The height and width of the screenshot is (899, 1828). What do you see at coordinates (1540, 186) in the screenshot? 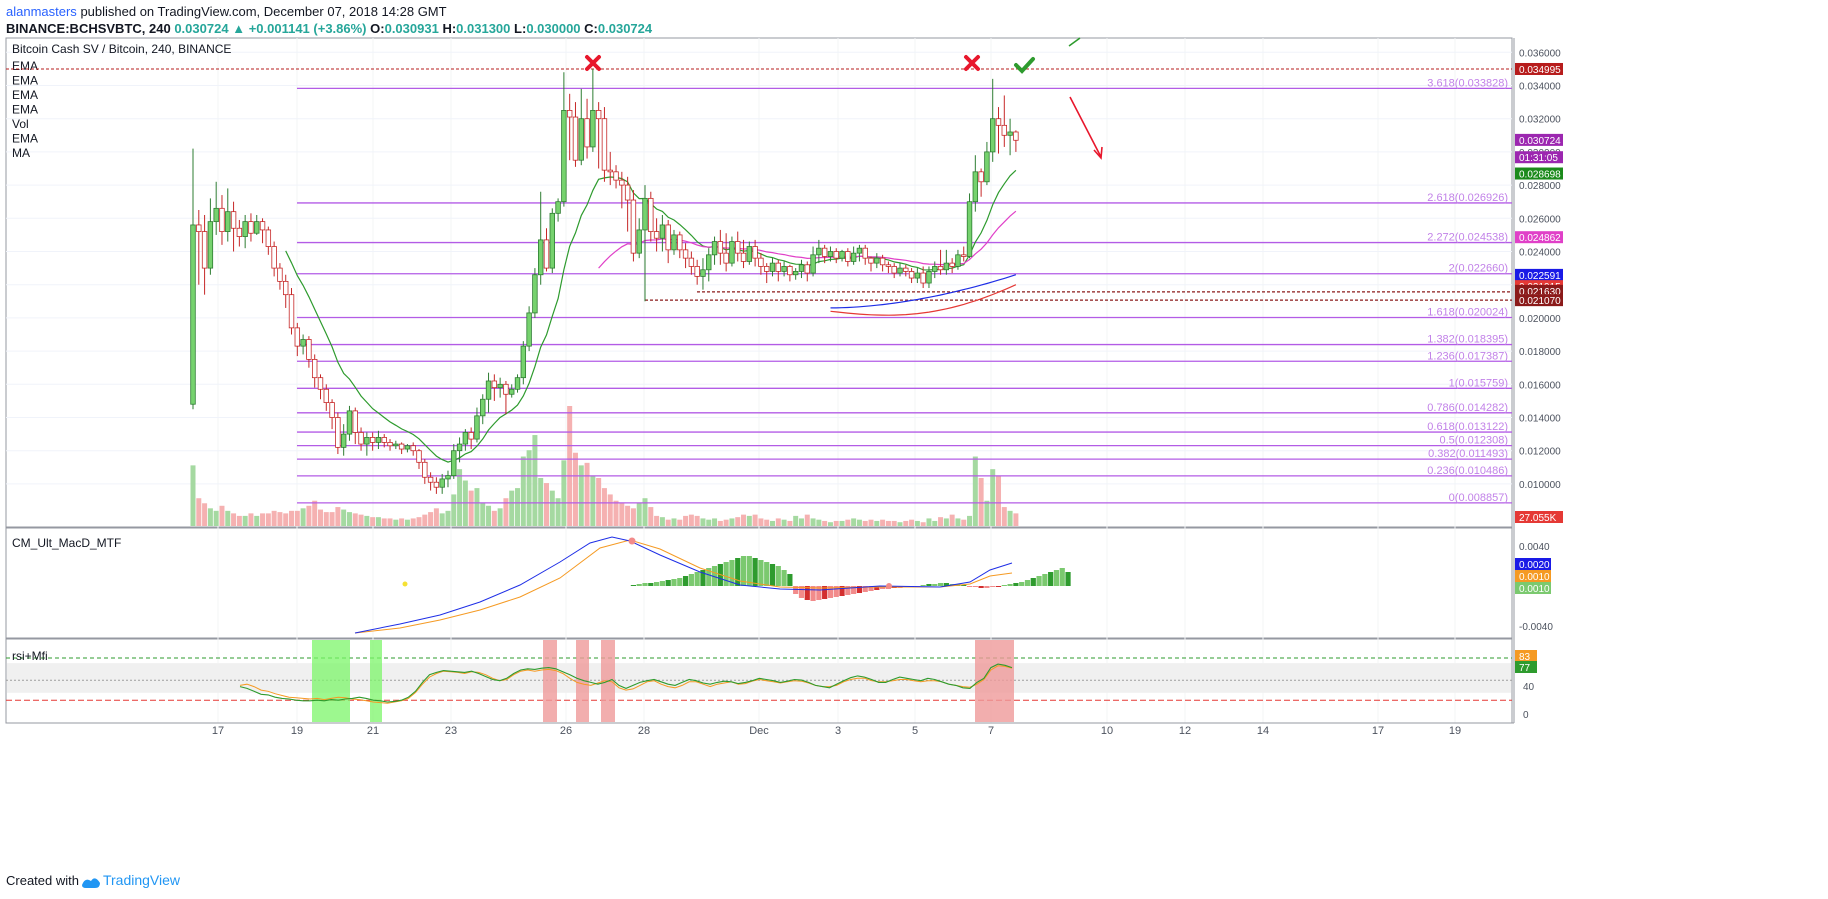
I see `y-tick-label: 0.028000` at bounding box center [1540, 186].